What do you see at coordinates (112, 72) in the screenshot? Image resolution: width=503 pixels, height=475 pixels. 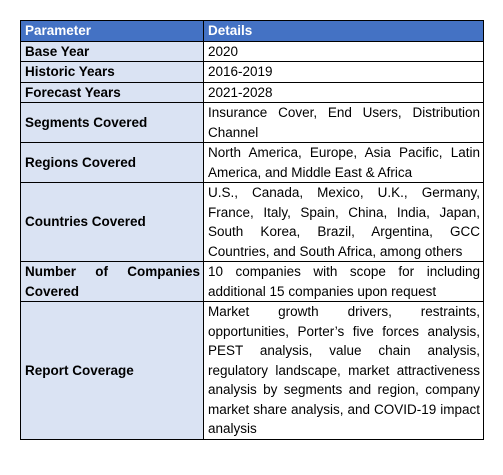 I see `parameter-cell: Historic Years` at bounding box center [112, 72].